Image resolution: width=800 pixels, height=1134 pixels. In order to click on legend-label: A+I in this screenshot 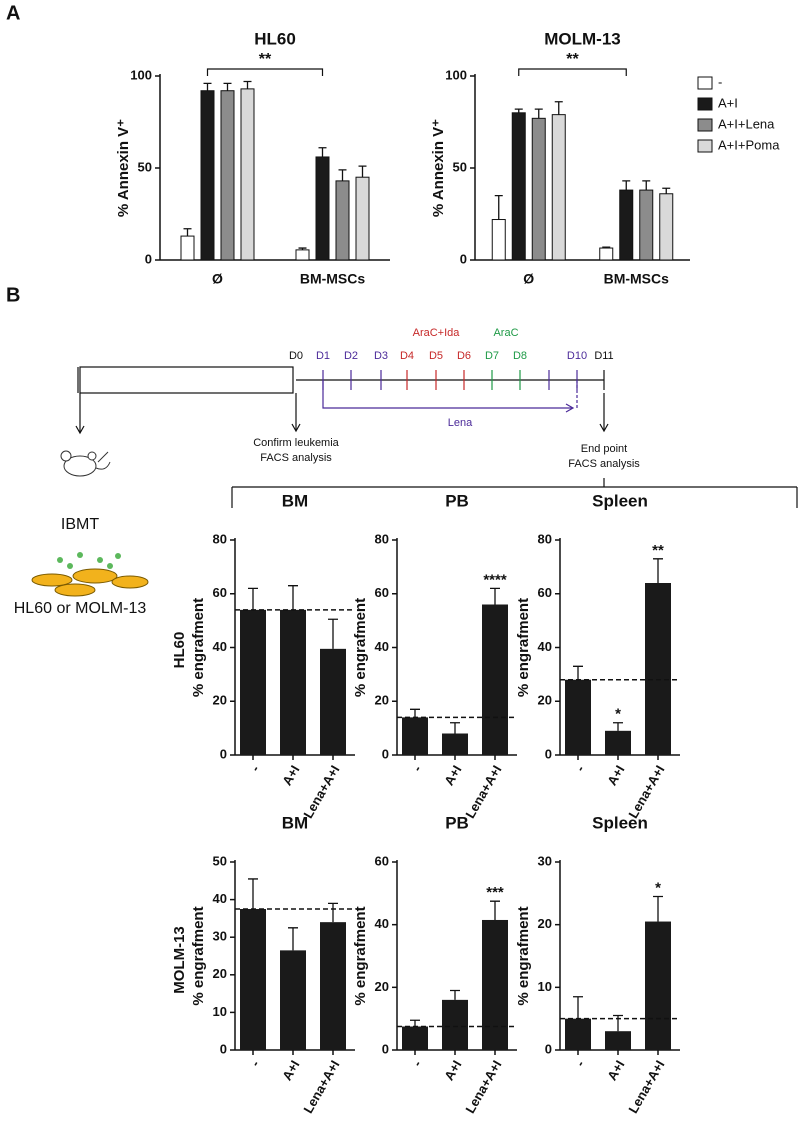, I will do `click(728, 102)`.